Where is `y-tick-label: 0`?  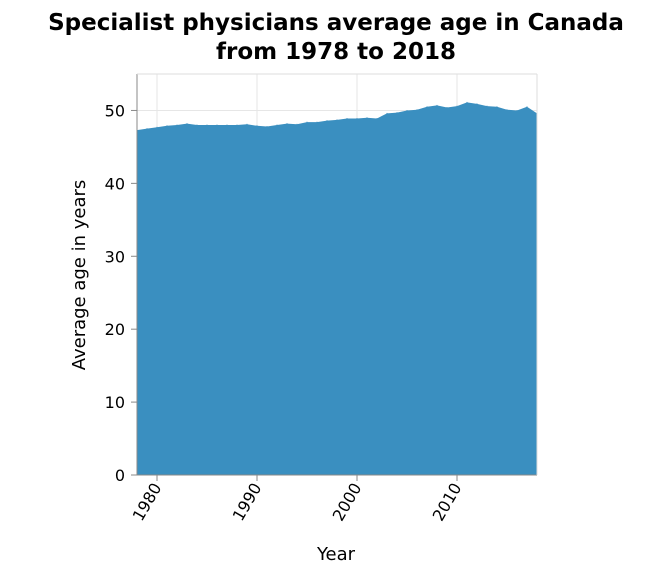
y-tick-label: 0 is located at coordinates (120, 475).